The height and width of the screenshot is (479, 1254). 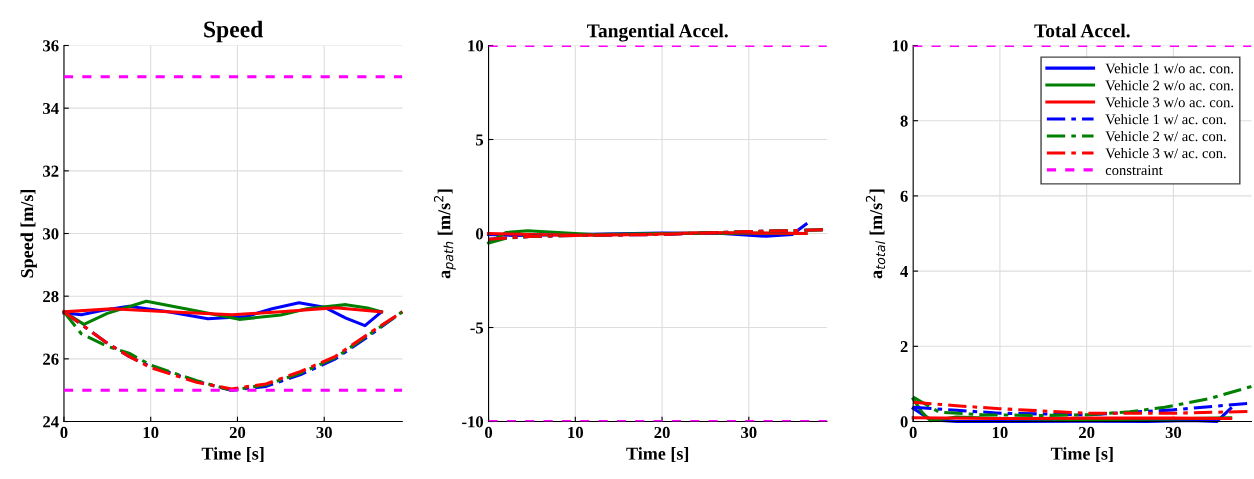 I want to click on legend-label: Vehicle 3 w/ ac. con., so click(x=1165, y=153).